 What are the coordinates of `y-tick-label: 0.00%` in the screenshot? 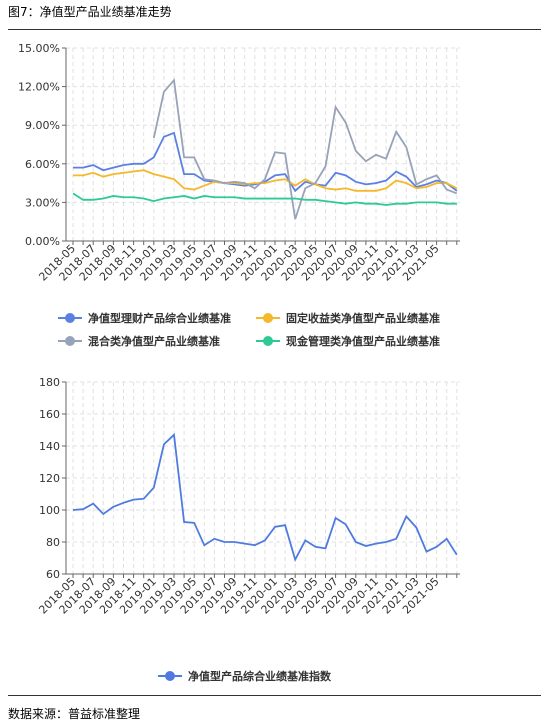 It's located at (42, 241).